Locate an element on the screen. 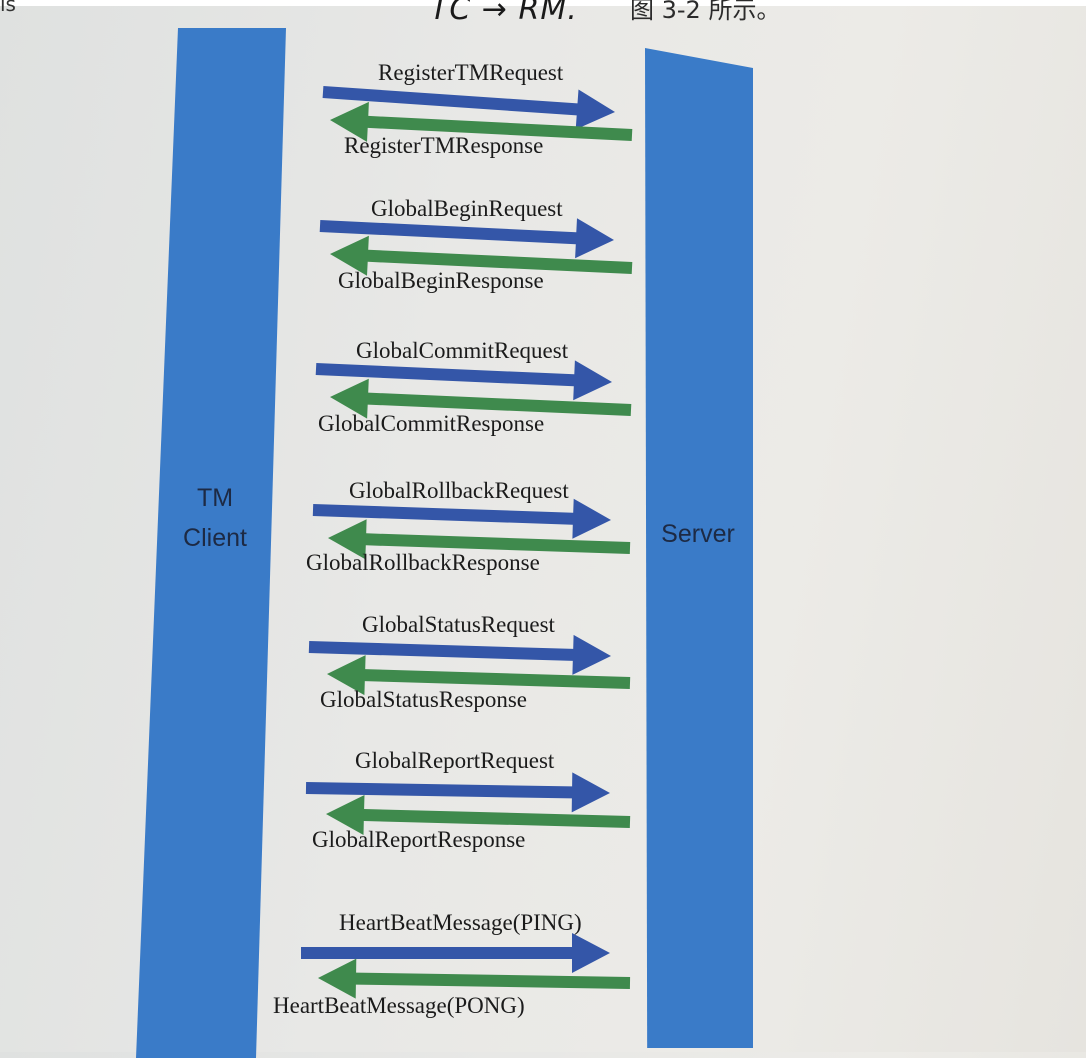 The height and width of the screenshot is (1058, 1086). request-label: GlobalRollbackRequest is located at coordinates (459, 490).